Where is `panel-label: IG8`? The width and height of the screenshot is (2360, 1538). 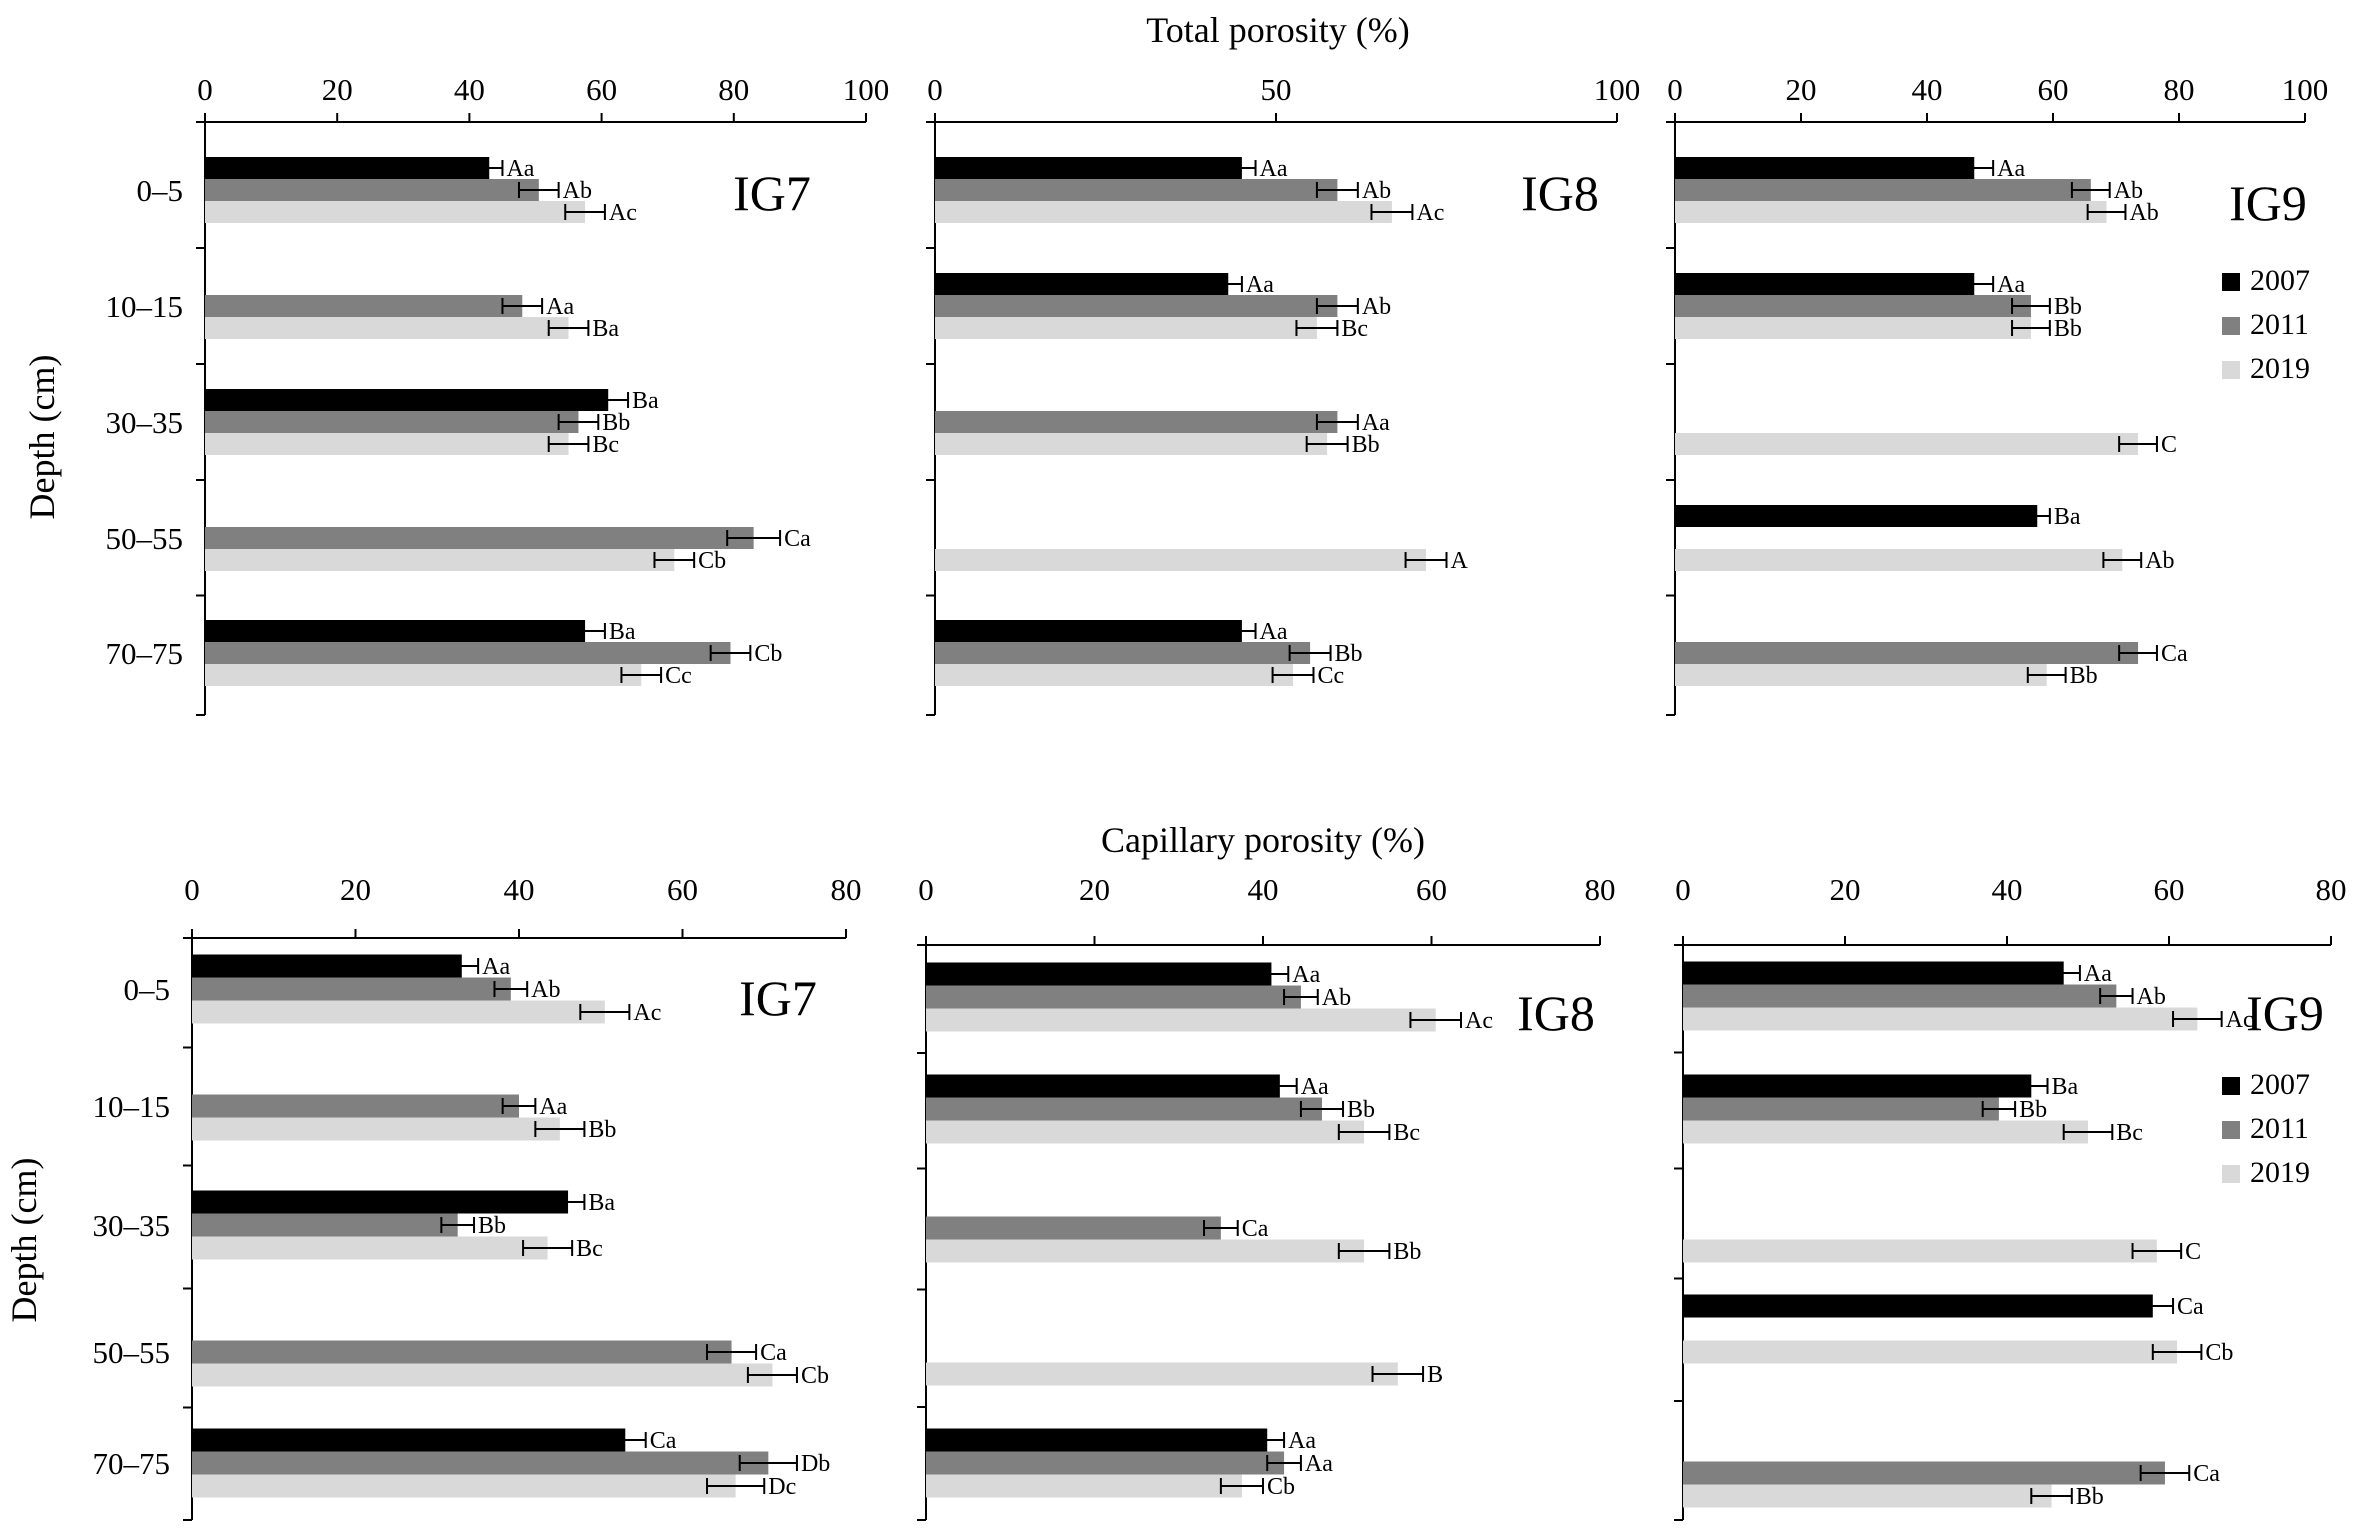 panel-label: IG8 is located at coordinates (1560, 193).